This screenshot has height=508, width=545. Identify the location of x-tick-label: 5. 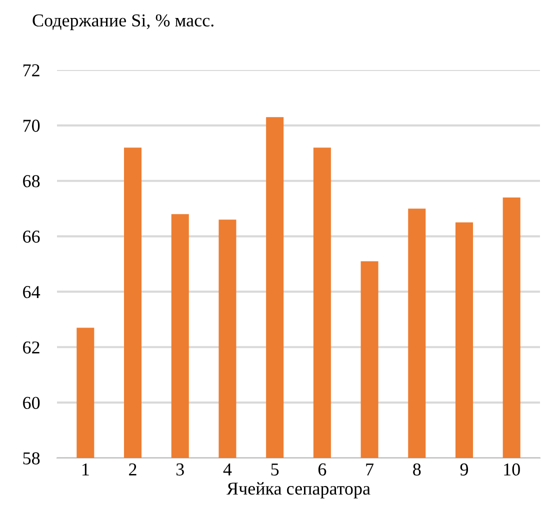
(275, 470).